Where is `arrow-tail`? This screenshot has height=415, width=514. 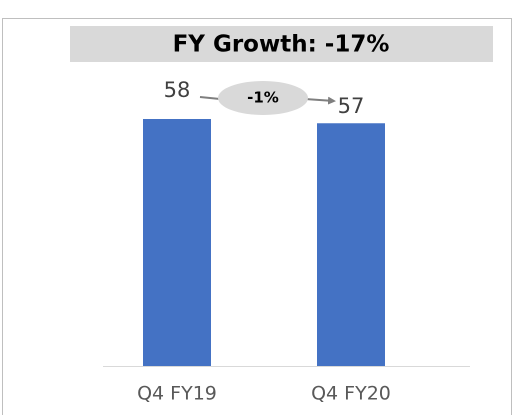 arrow-tail is located at coordinates (210, 98).